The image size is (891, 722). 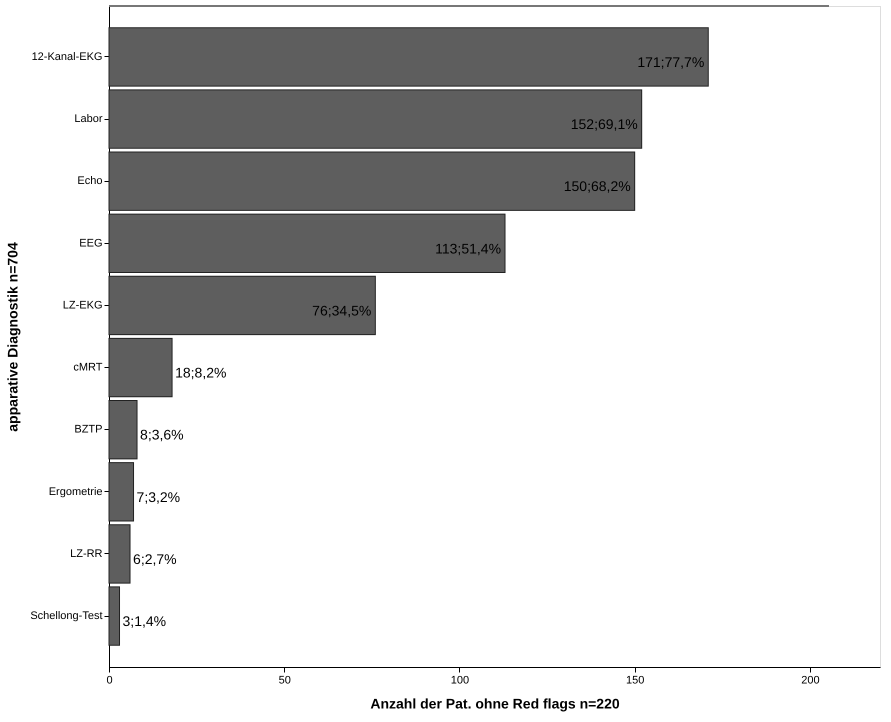 I want to click on y-tick-label: LZ-EKG, so click(x=82, y=305).